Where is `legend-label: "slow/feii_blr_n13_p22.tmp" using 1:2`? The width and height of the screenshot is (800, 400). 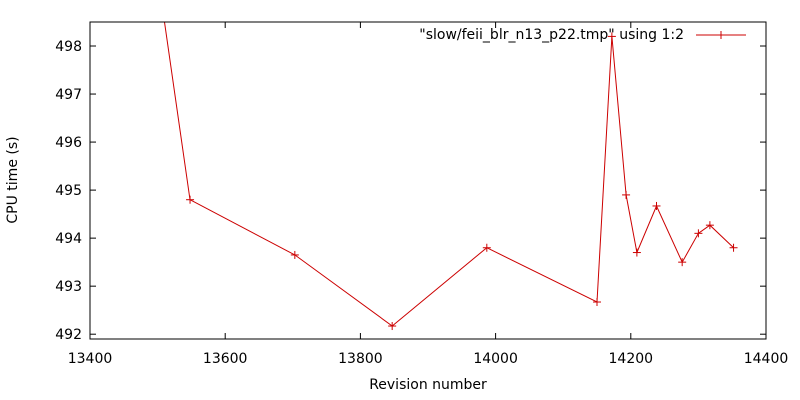
legend-label: "slow/feii_blr_n13_p22.tmp" using 1:2 is located at coordinates (551, 35).